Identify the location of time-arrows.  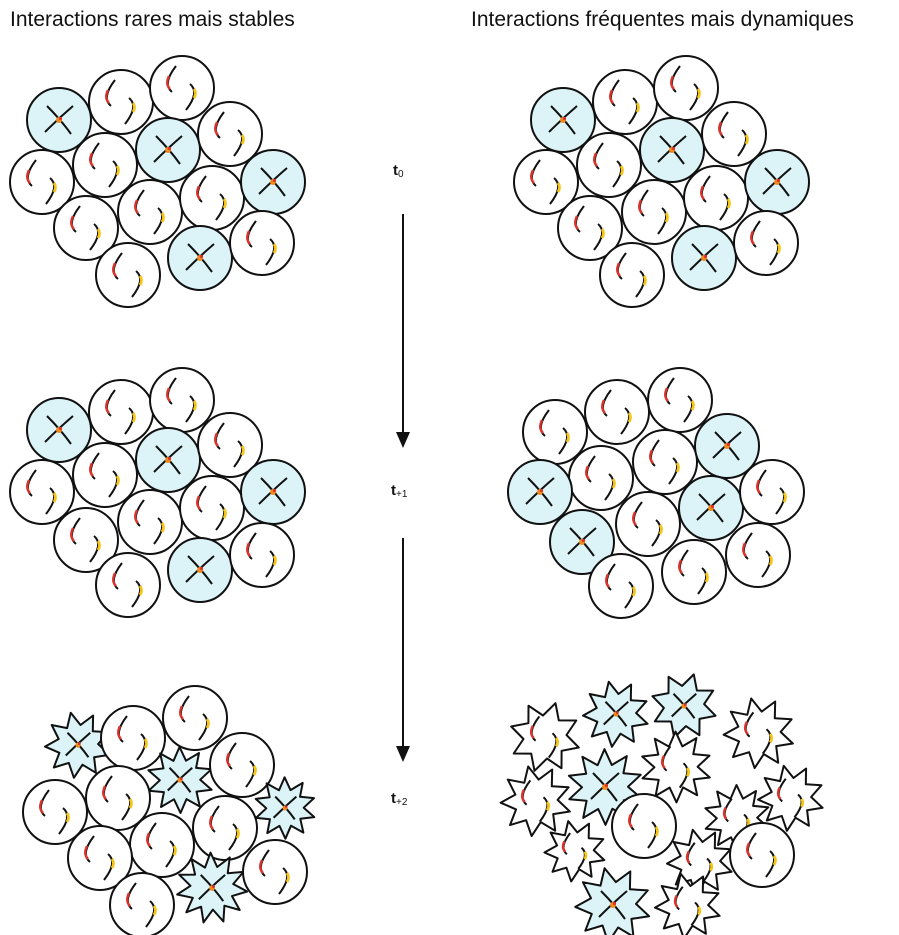
(403, 488).